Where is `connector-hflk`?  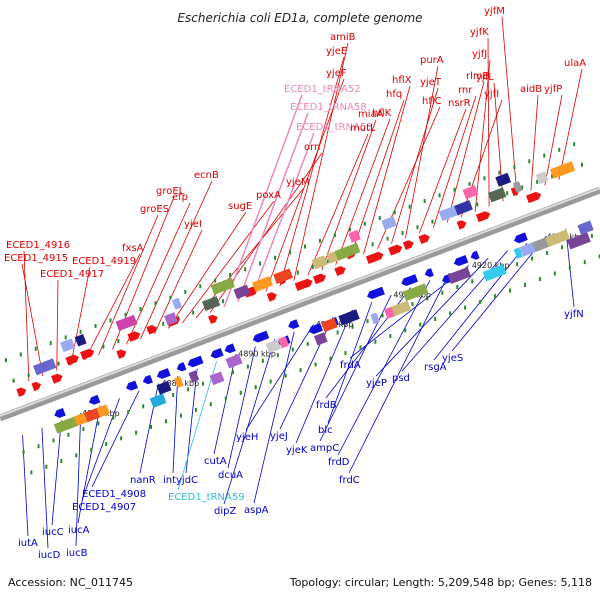
connector-hflk is located at coordinates (363, 191).